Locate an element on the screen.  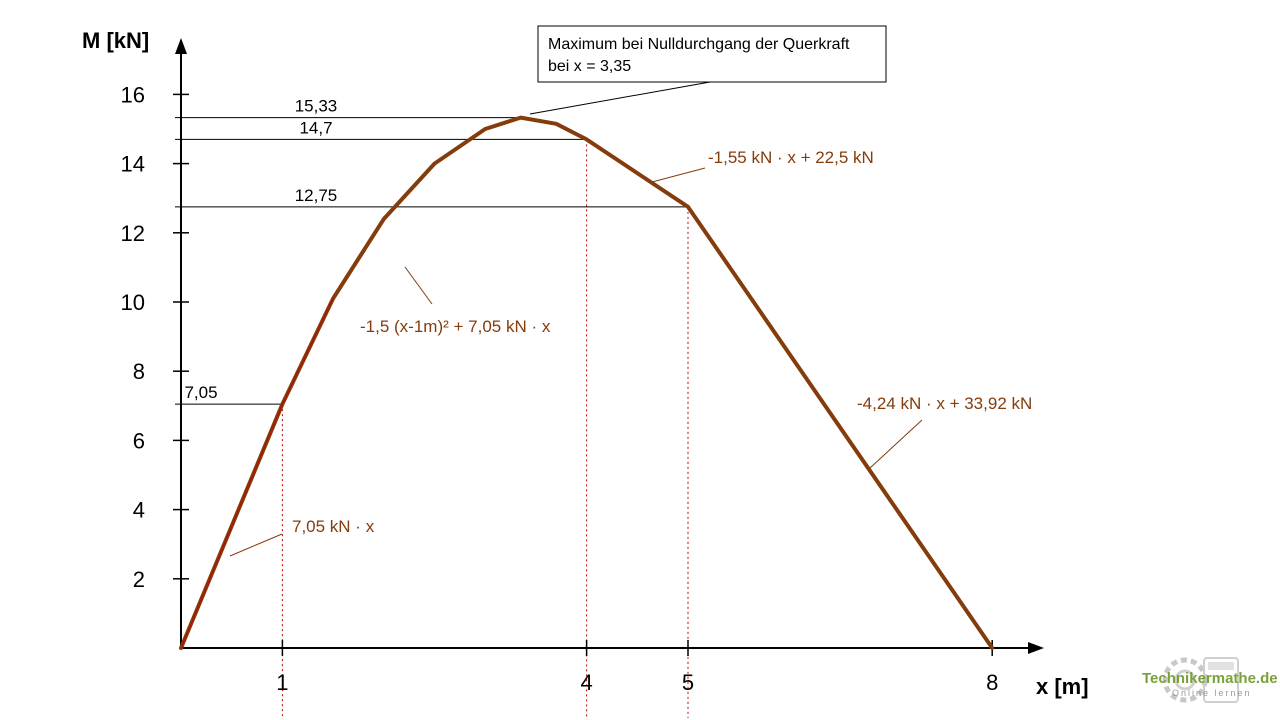
callout-leader is located at coordinates (620, 98).